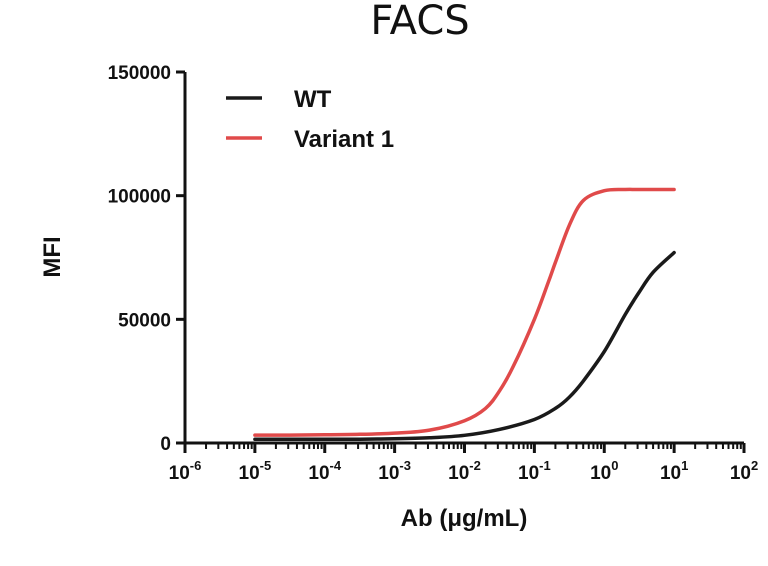  I want to click on x-ticks: 10⁻⁶ 10⁻⁵ 10⁻⁴ 10⁻³ 10⁻² 10⁻¹ 10⁰ 10¹ 10², so click(463, 463).